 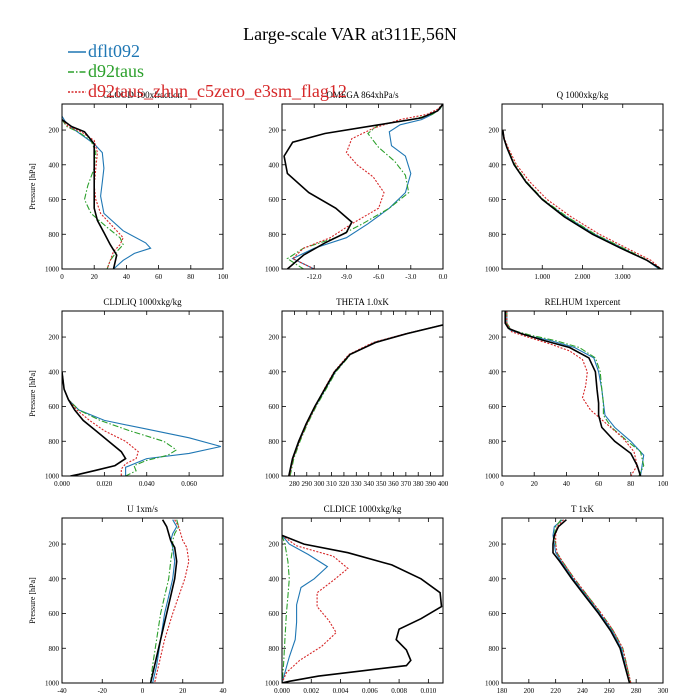 What do you see at coordinates (114, 51) in the screenshot?
I see `legend-label: dflt092` at bounding box center [114, 51].